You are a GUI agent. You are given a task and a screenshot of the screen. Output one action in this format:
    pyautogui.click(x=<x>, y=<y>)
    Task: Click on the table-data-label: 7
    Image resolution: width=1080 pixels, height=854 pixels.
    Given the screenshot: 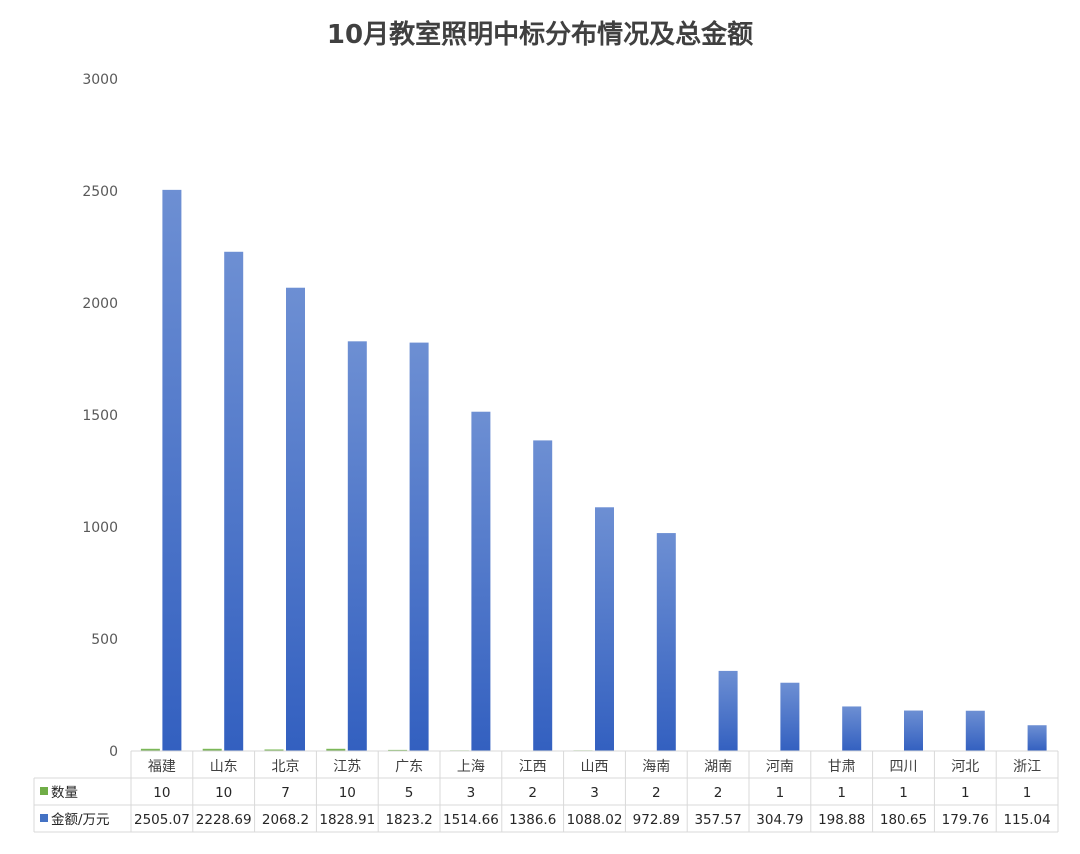 What is the action you would take?
    pyautogui.click(x=285, y=793)
    